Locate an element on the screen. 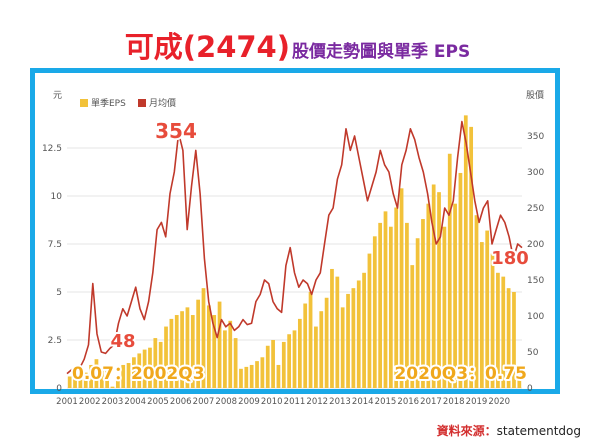 The image size is (595, 447). x-tick-label: 2007 is located at coordinates (204, 402).